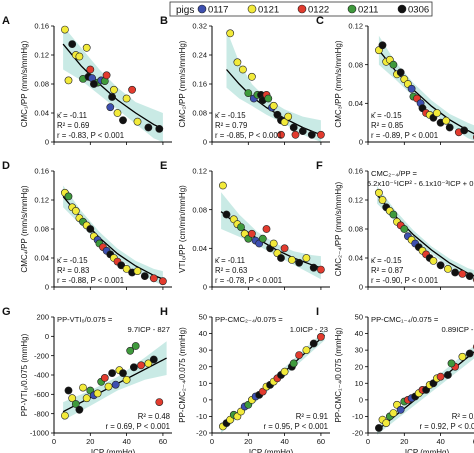 The width and height of the screenshot is (474, 453). Describe the element at coordinates (301, 9) in the screenshot. I see `legend: pigs 0117 0121 0122 0211 0306` at that location.